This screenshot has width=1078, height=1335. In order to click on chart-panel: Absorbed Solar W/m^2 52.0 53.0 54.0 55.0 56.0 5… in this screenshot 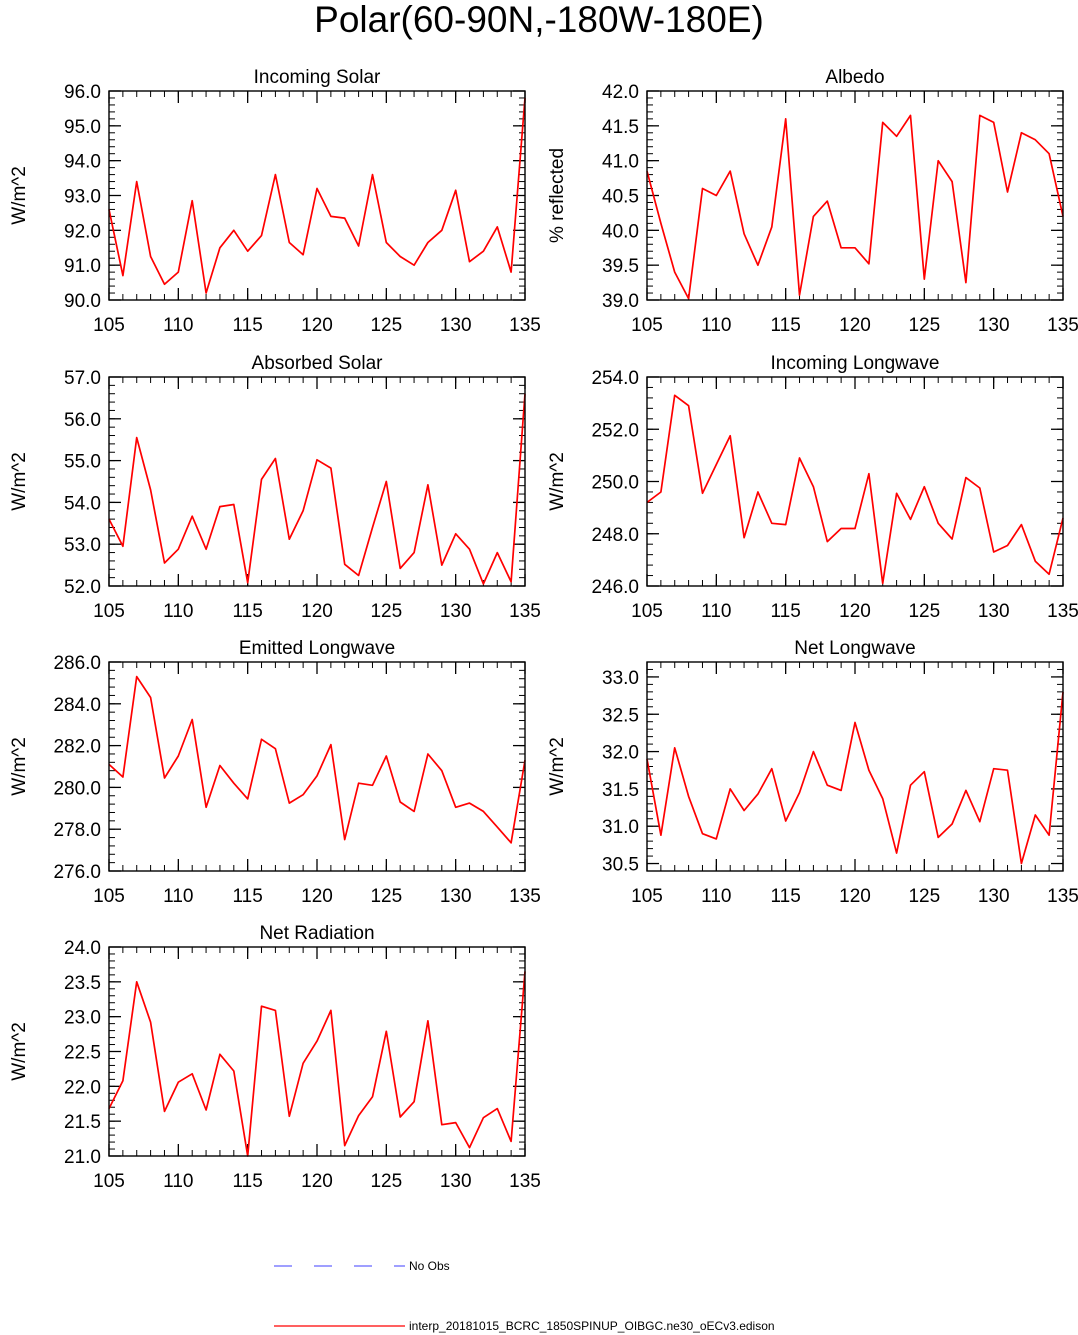, I will do `click(275, 487)`.